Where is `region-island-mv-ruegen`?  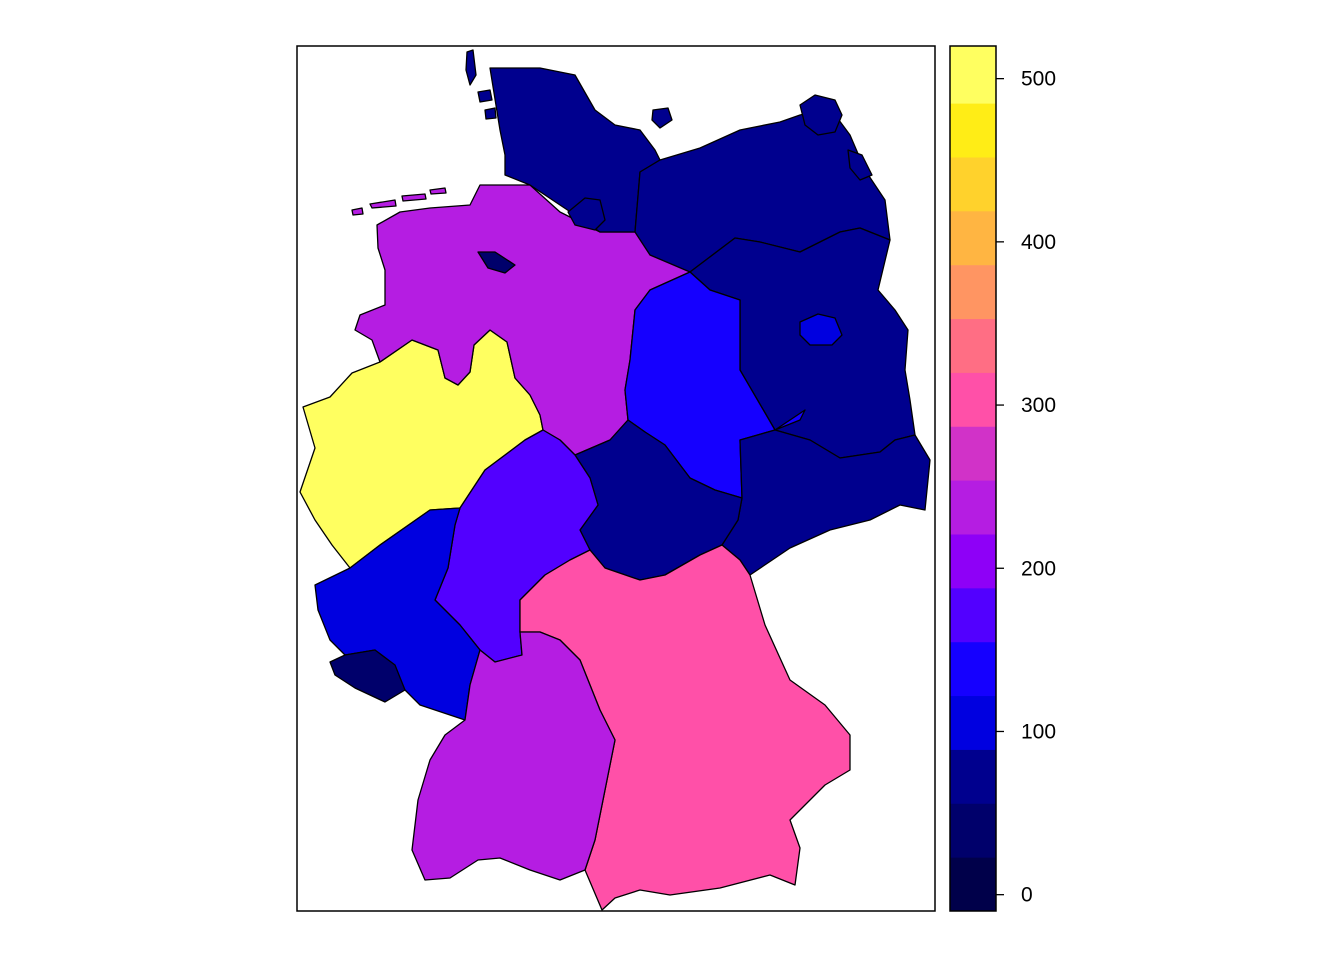 region-island-mv-ruegen is located at coordinates (821, 115).